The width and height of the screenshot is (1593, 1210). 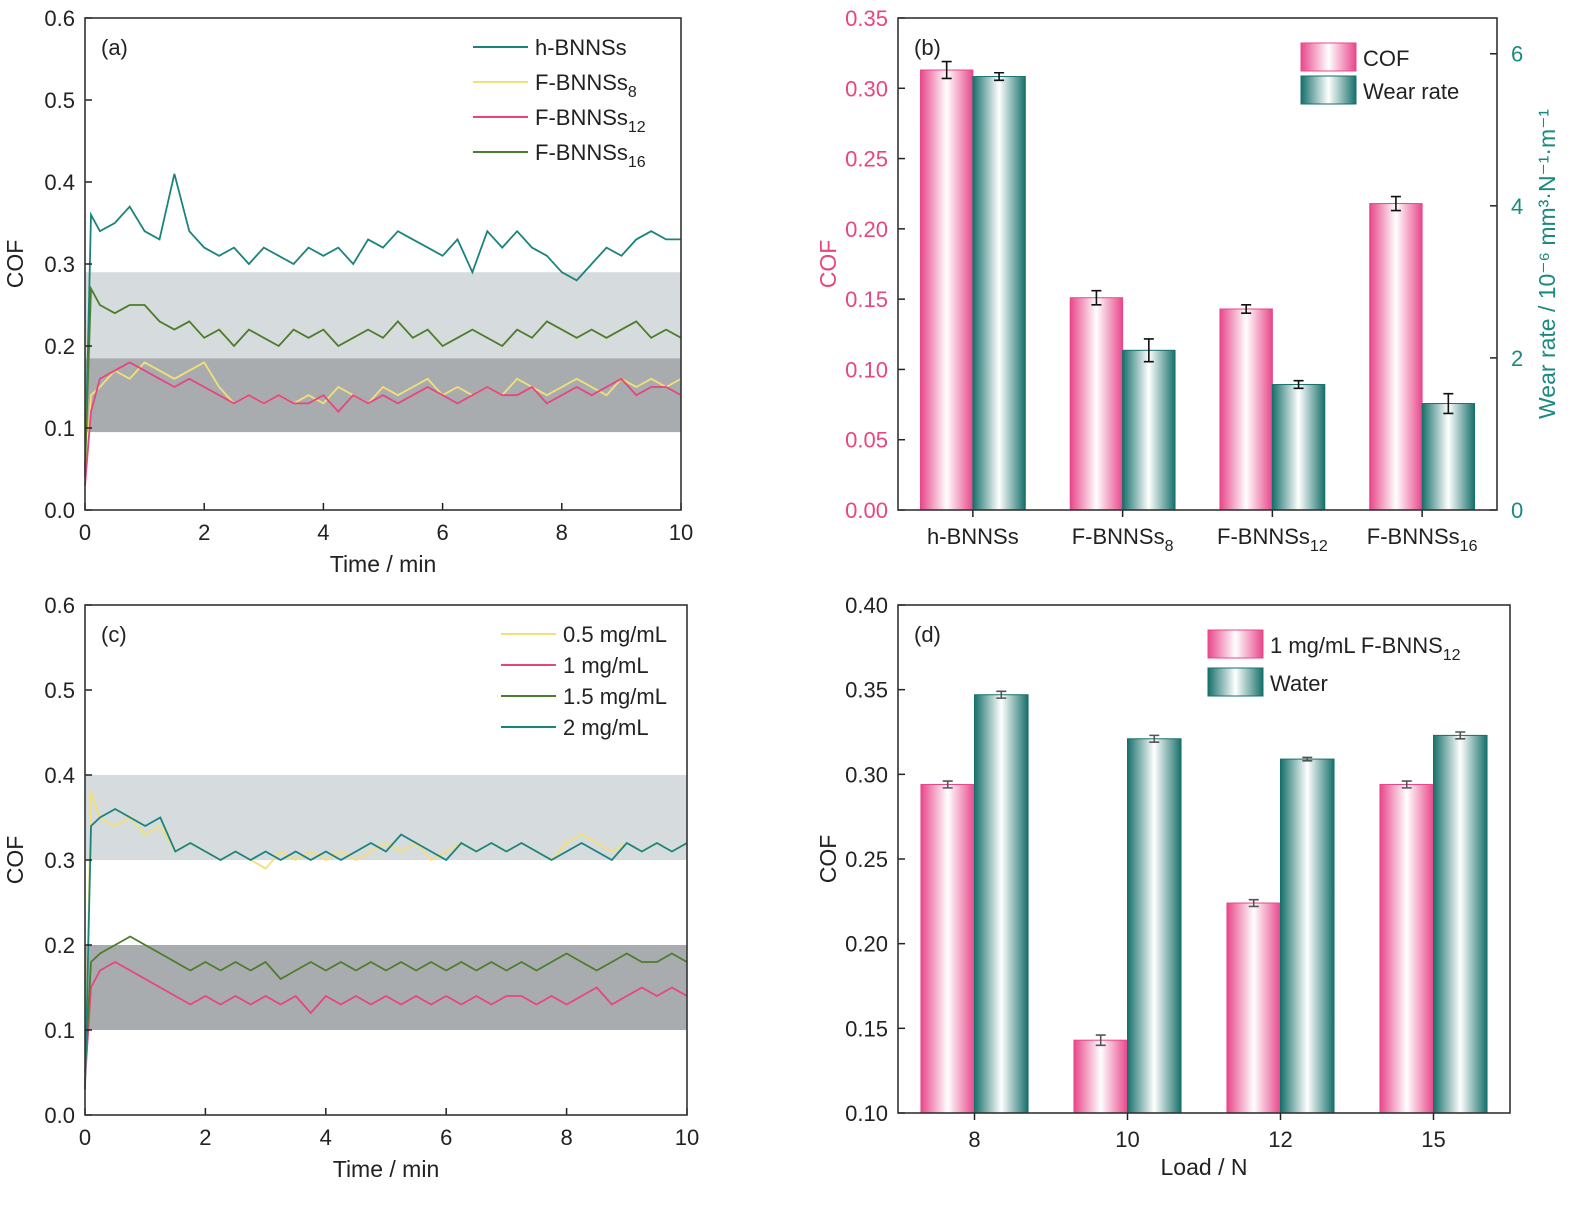 What do you see at coordinates (1123, 539) in the screenshot?
I see `x-tick-label: F-BNNSs8` at bounding box center [1123, 539].